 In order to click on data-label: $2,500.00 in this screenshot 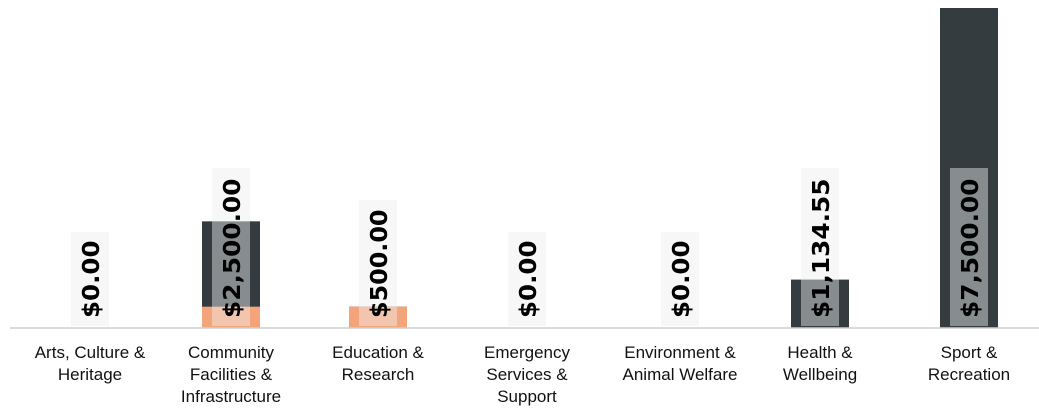, I will do `click(233, 249)`.